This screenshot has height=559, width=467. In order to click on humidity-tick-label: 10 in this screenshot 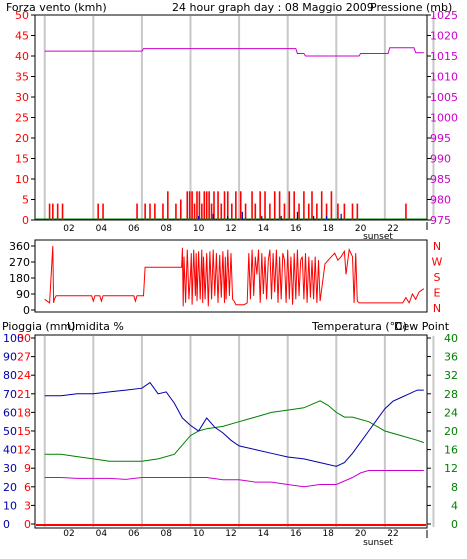, I will do `click(10, 505)`.